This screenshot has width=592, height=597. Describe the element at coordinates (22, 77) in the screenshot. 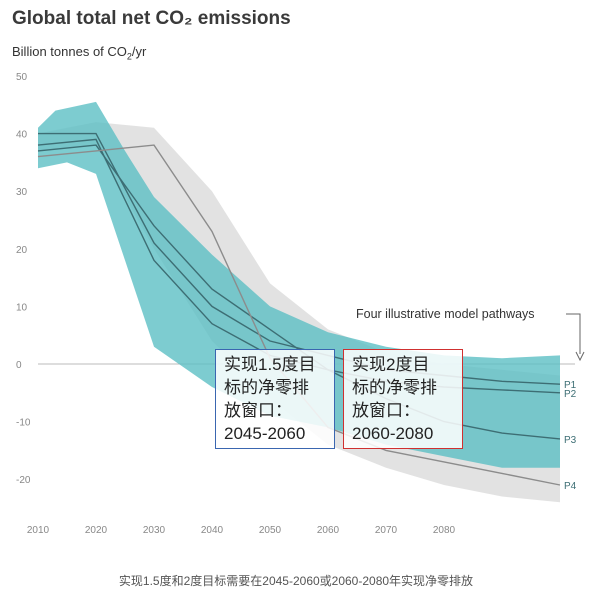

I see `y-tick-label: 50` at that location.